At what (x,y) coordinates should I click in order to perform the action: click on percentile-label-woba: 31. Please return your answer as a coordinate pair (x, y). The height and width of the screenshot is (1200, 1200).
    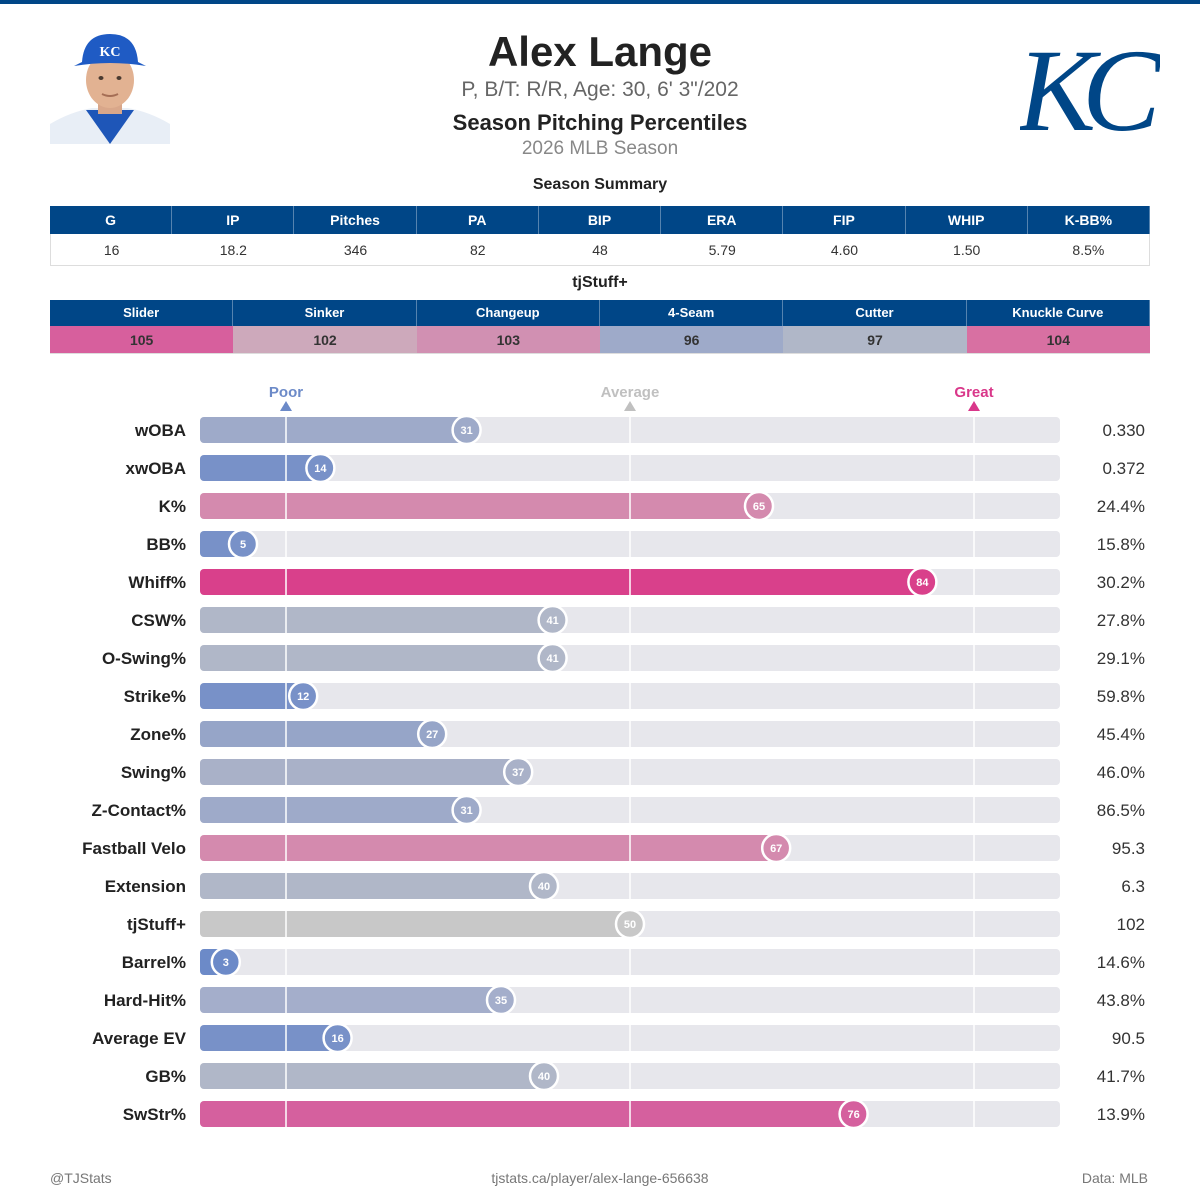
    Looking at the image, I should click on (466, 431).